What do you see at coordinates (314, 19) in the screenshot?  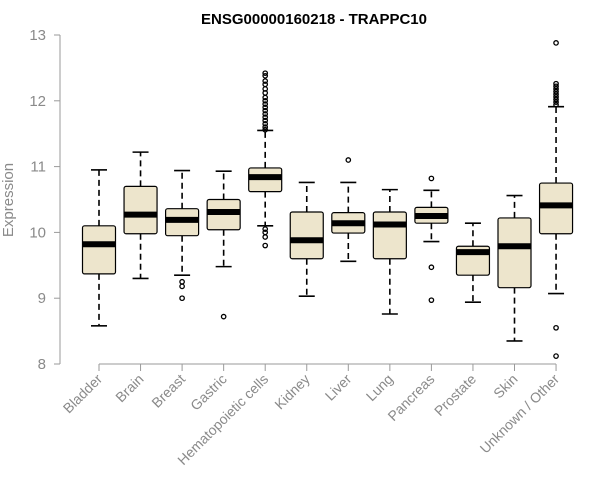 I see `chart-title: ENSG00000160218 - TRAPPC10` at bounding box center [314, 19].